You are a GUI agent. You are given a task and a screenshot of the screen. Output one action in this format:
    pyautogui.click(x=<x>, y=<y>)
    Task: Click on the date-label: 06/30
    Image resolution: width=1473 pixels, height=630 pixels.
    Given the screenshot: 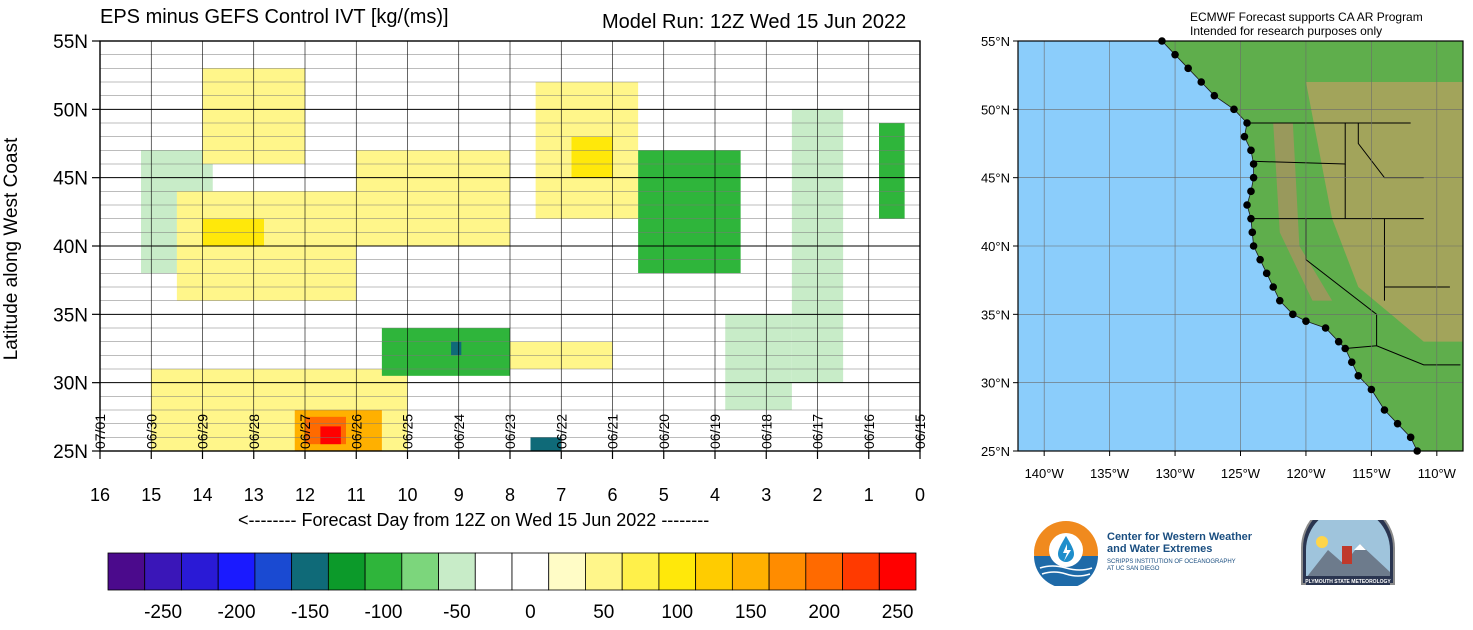 What is the action you would take?
    pyautogui.click(x=151, y=431)
    